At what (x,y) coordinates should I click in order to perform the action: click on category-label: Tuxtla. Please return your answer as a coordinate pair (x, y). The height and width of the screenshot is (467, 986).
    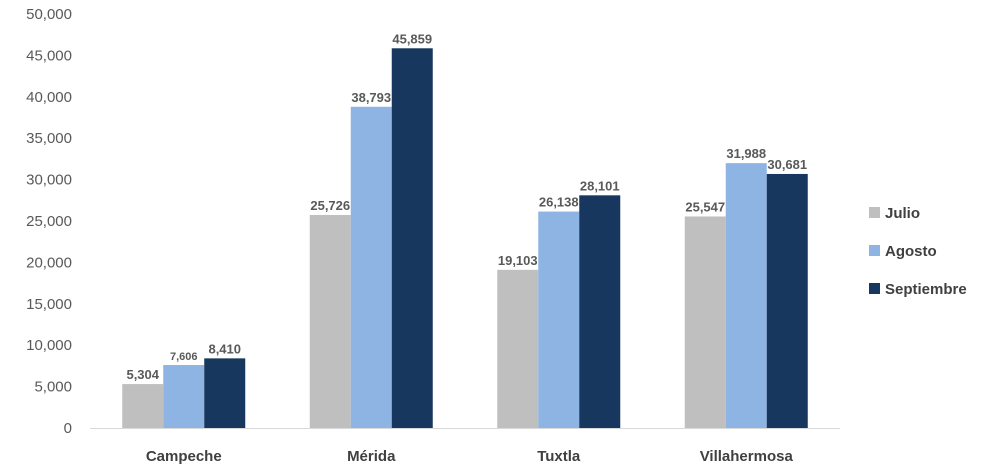
    Looking at the image, I should click on (559, 456).